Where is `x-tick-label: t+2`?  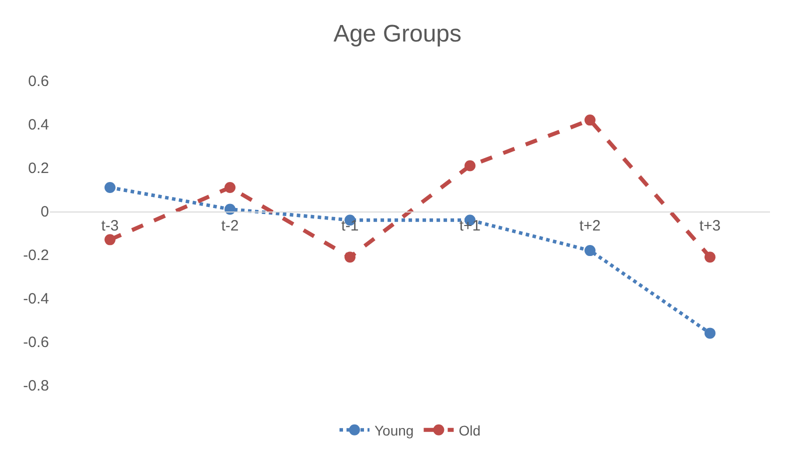
x-tick-label: t+2 is located at coordinates (590, 225).